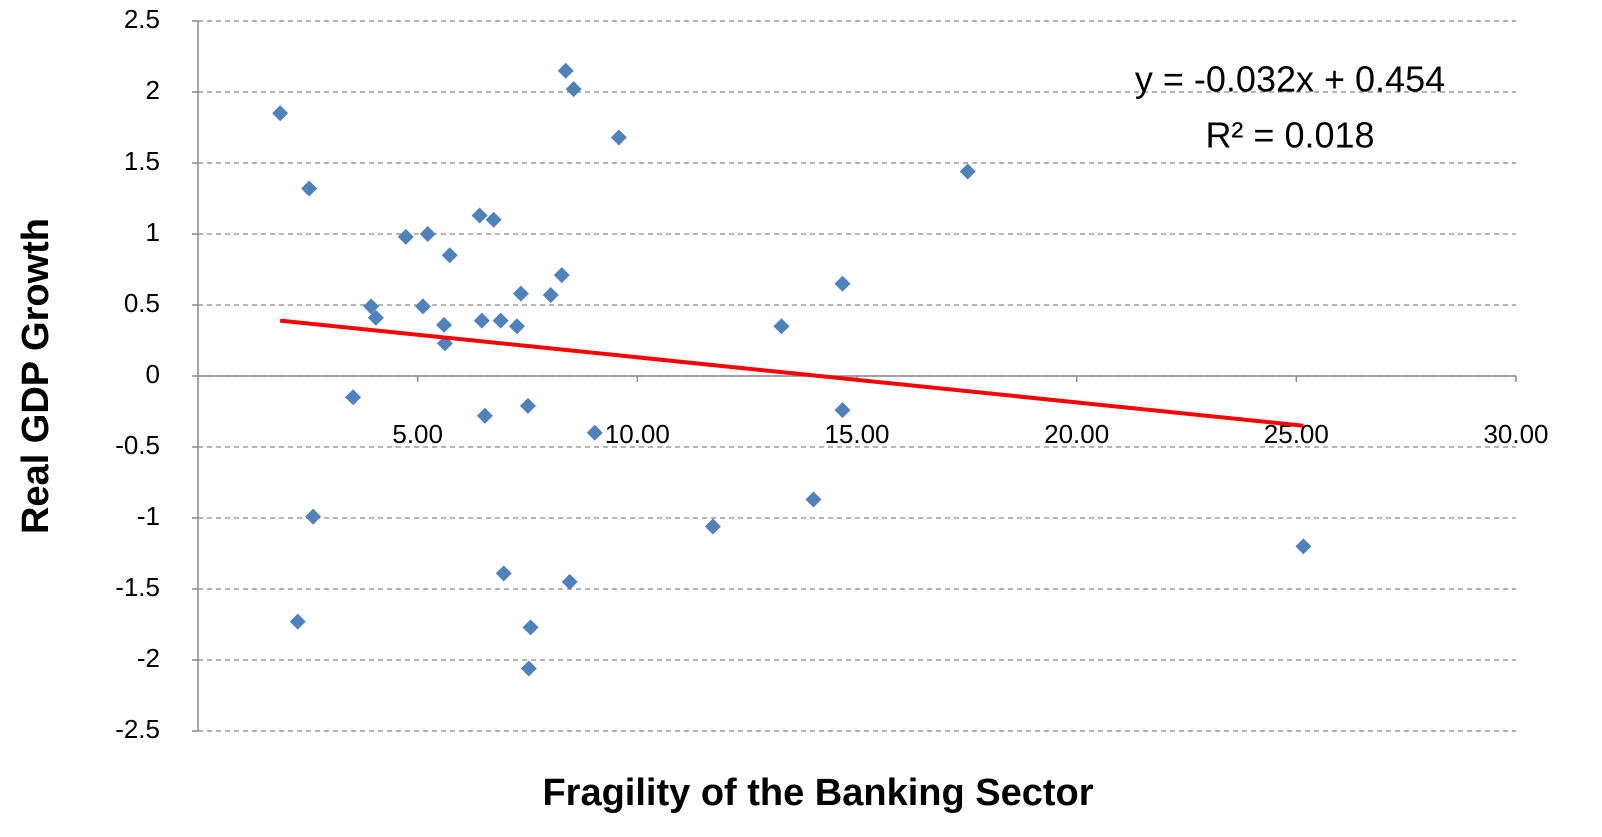  I want to click on x-tick-label: 5.00, so click(417, 434).